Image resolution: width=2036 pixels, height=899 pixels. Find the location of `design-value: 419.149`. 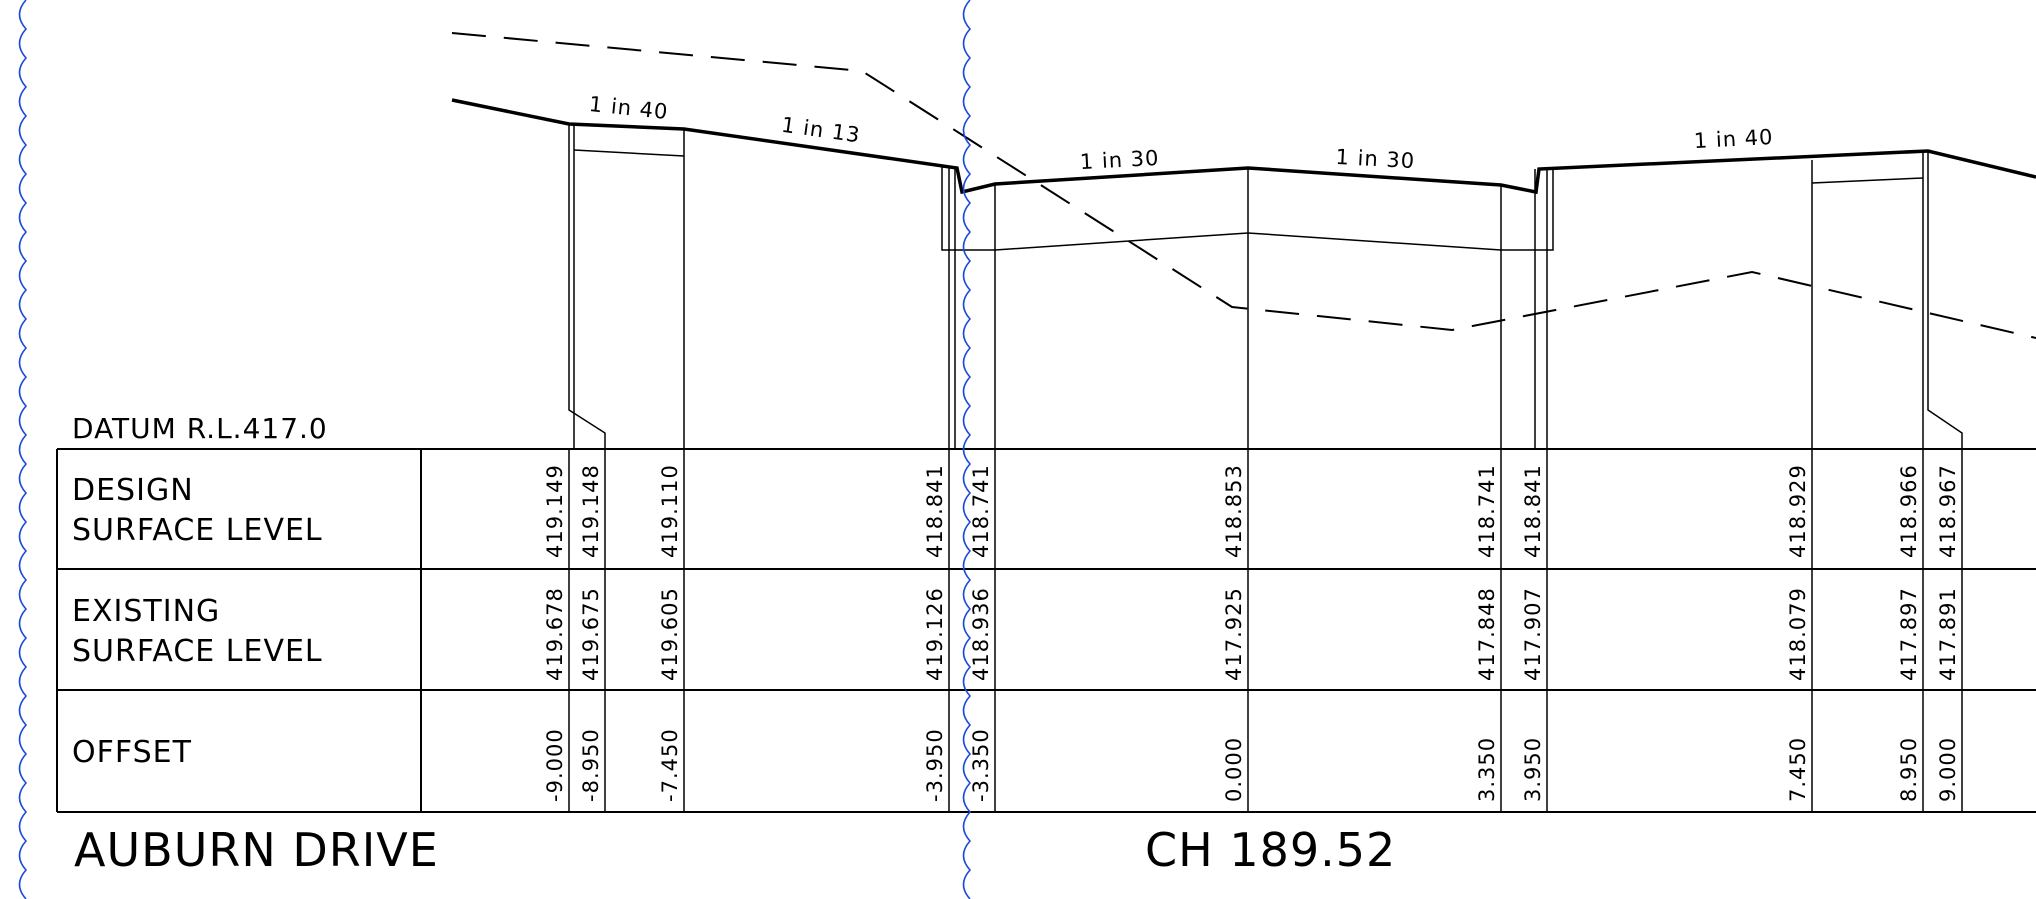

design-value: 419.149 is located at coordinates (555, 511).